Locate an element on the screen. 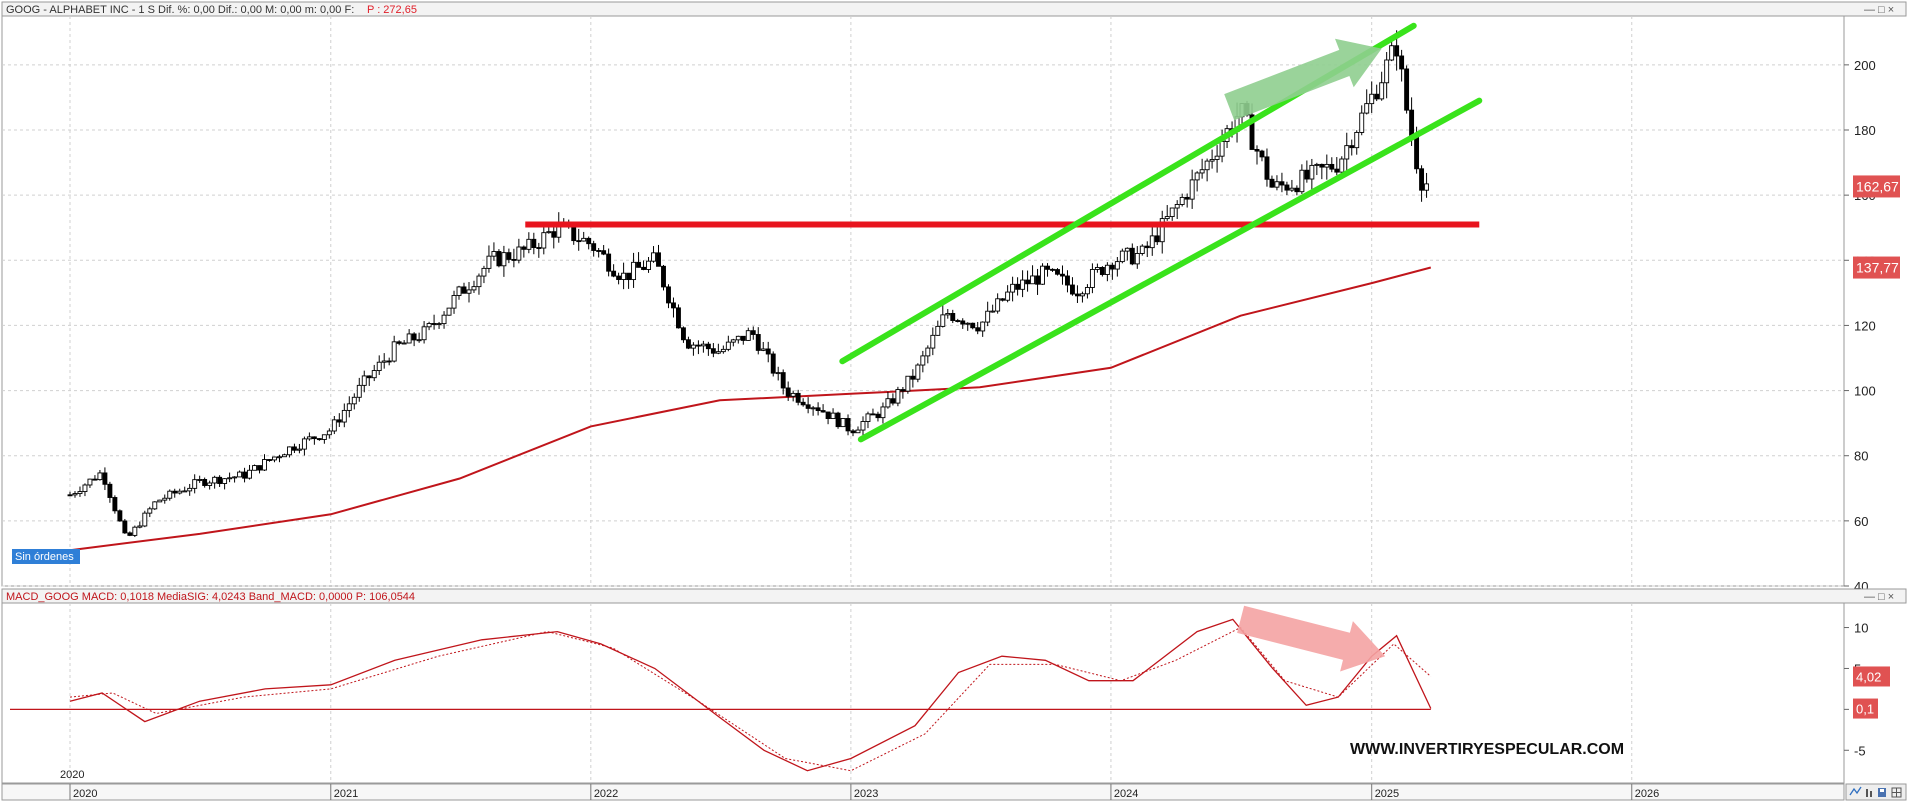 This screenshot has width=1908, height=806. macd-panel-window-controls: — □ × is located at coordinates (1879, 597).